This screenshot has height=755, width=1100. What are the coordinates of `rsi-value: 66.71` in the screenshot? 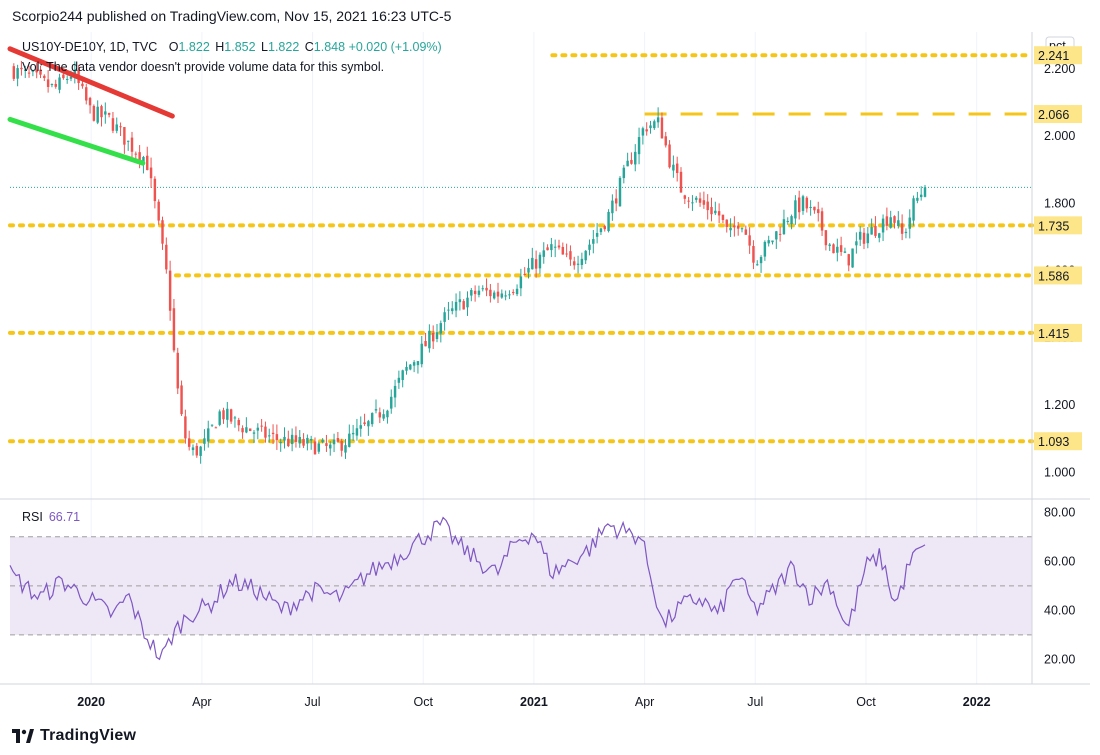 It's located at (64, 517).